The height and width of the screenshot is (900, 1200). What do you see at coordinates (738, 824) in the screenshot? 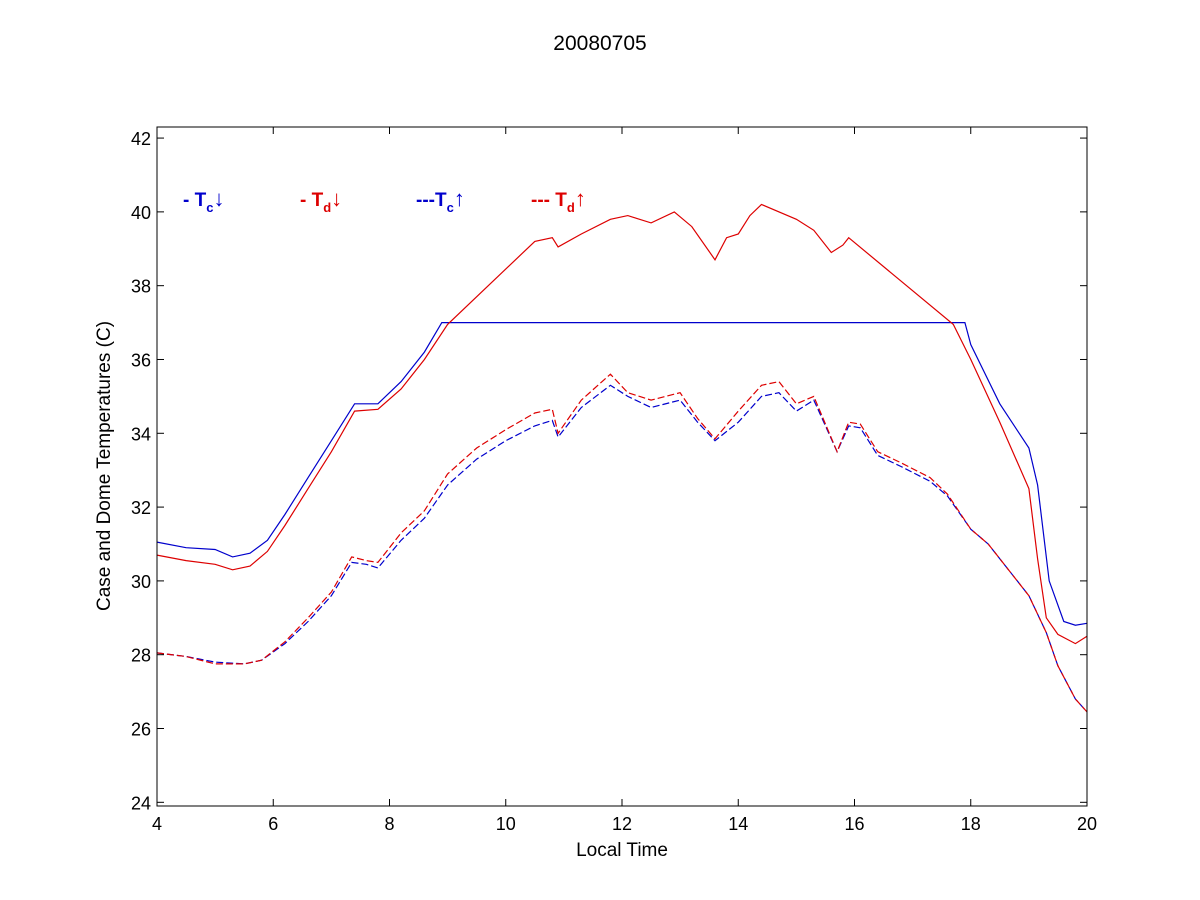
I see `x-tick-label: 14` at bounding box center [738, 824].